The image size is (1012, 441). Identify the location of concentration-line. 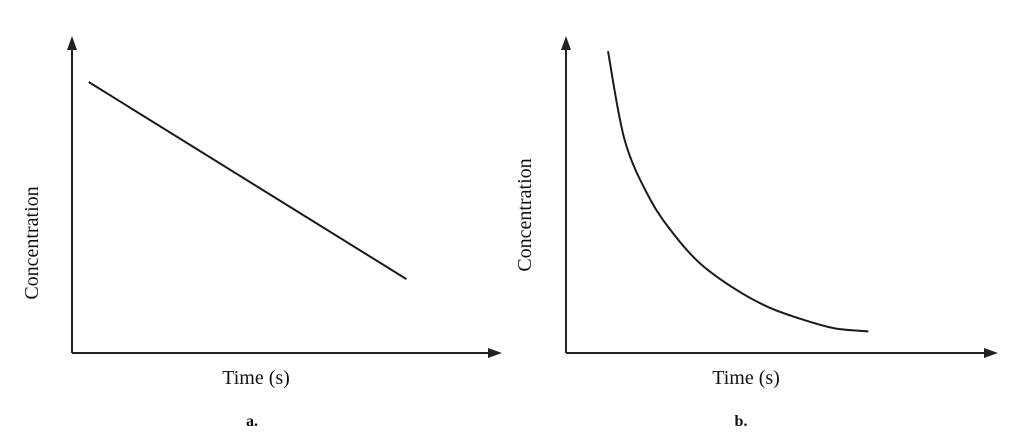
(247, 180).